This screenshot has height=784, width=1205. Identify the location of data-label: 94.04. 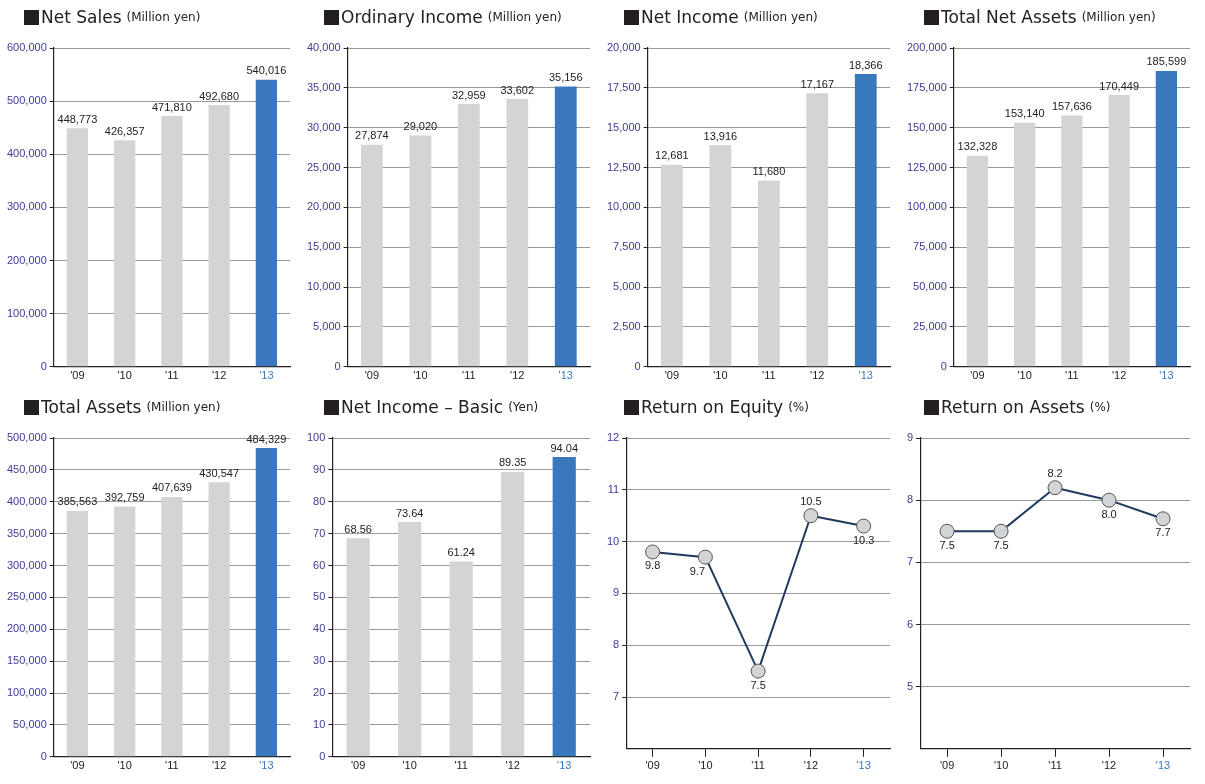
(564, 447).